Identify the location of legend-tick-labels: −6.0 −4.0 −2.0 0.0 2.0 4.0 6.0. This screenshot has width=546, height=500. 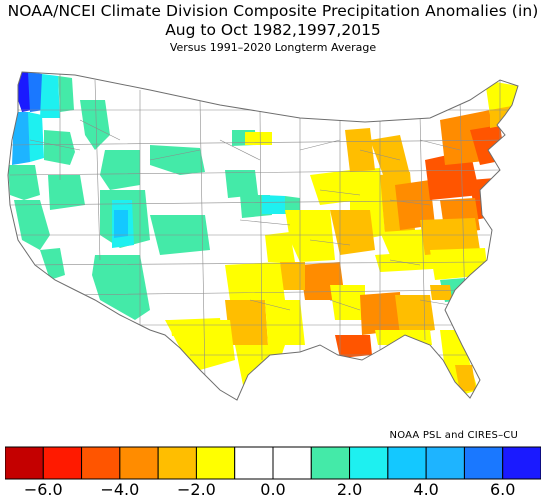
(273, 490).